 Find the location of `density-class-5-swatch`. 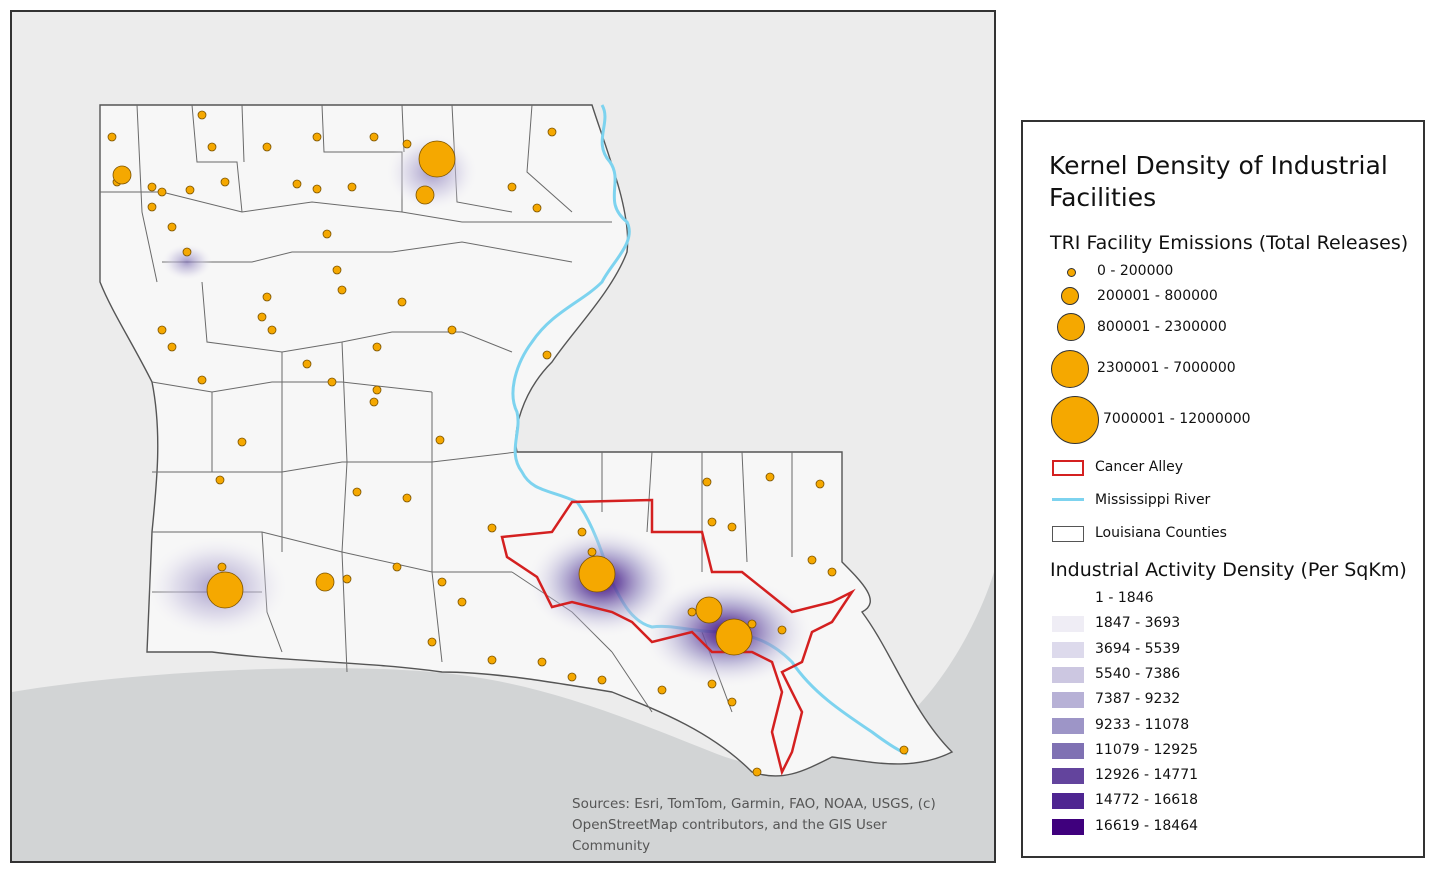

density-class-5-swatch is located at coordinates (1068, 700).